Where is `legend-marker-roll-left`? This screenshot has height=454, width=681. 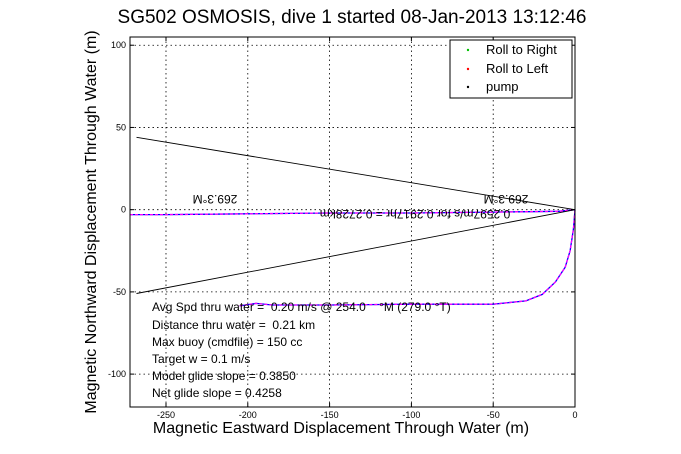
legend-marker-roll-left is located at coordinates (468, 69).